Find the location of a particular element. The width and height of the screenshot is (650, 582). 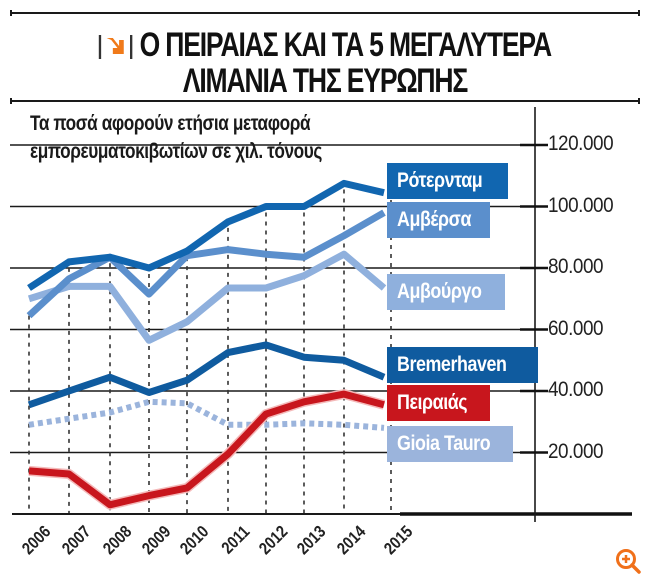

series-line-bremerhaven is located at coordinates (206, 375).